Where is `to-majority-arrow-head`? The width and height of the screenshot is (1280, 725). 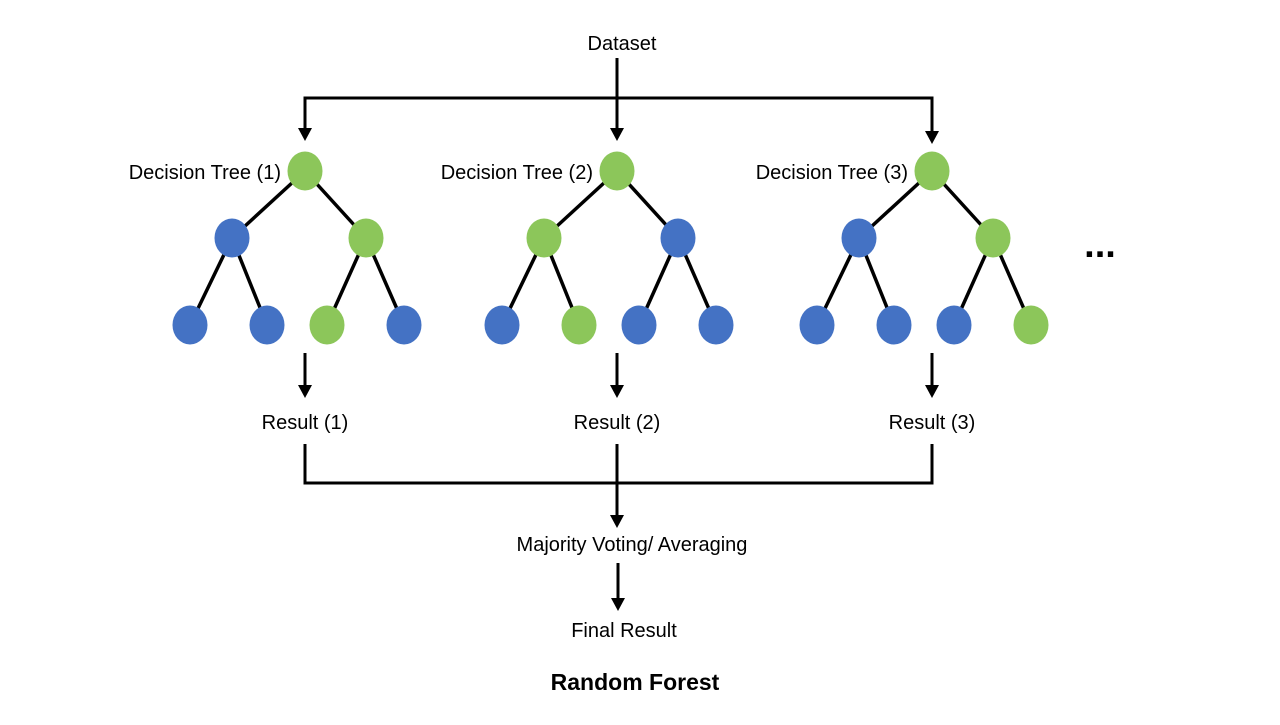 to-majority-arrow-head is located at coordinates (617, 521).